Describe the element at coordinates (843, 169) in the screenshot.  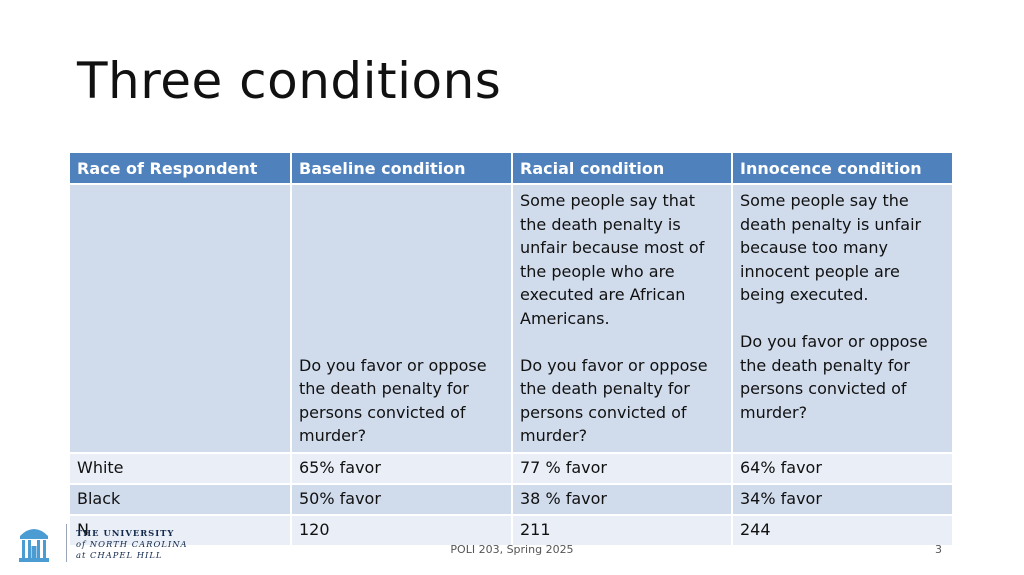
I see `header-innocence: Innocence condition` at that location.